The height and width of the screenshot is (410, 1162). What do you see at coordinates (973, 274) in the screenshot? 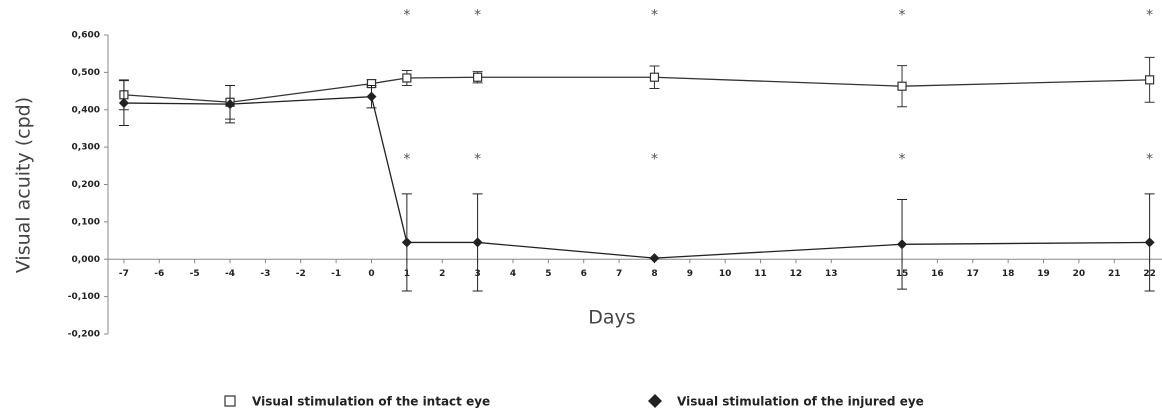
I see `x-tick-label: 17` at bounding box center [973, 274].